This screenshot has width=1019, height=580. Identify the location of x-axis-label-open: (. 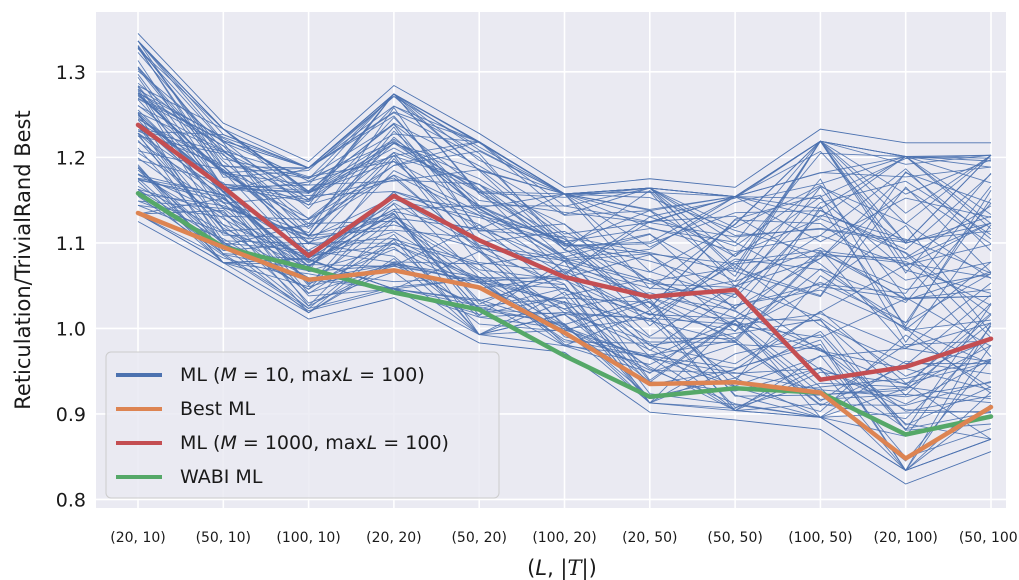
(531, 568).